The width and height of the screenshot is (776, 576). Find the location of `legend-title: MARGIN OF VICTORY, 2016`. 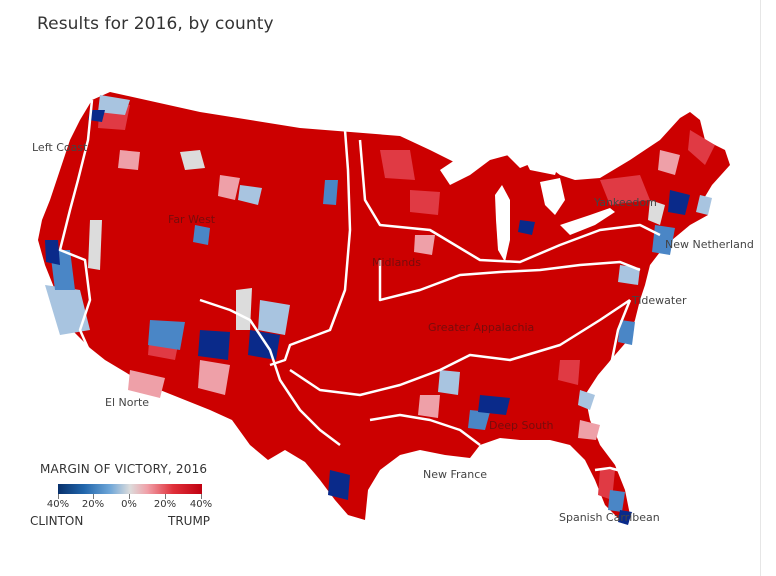

legend-title: MARGIN OF VICTORY, 2016 is located at coordinates (124, 469).